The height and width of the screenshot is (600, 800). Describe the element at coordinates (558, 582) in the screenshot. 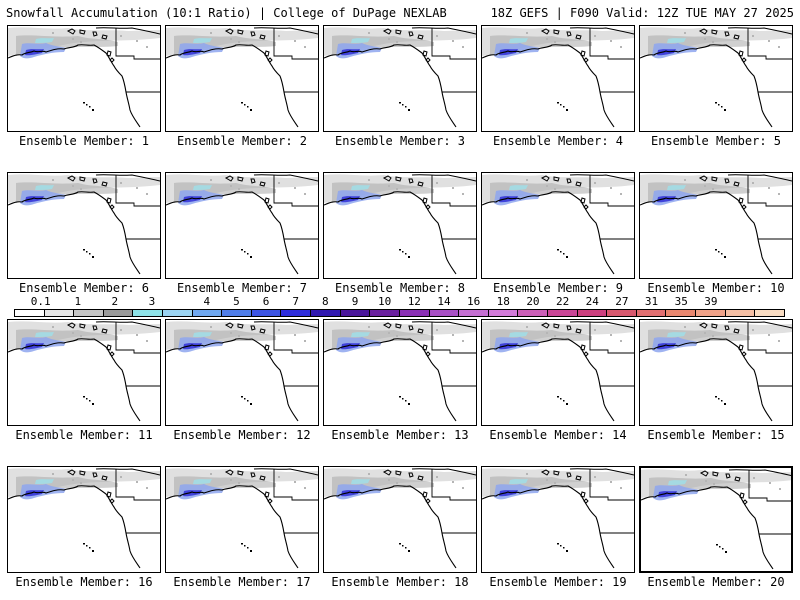

I see `ensemble-member-label: Ensemble Member: 19` at that location.